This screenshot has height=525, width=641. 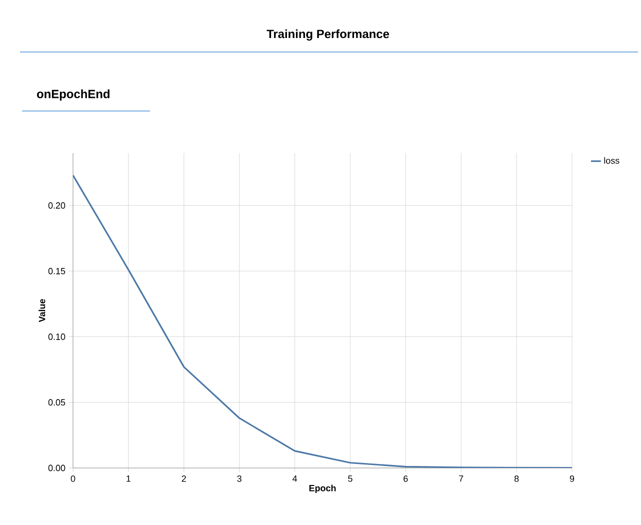 I want to click on x-tick-label: 8, so click(x=516, y=479).